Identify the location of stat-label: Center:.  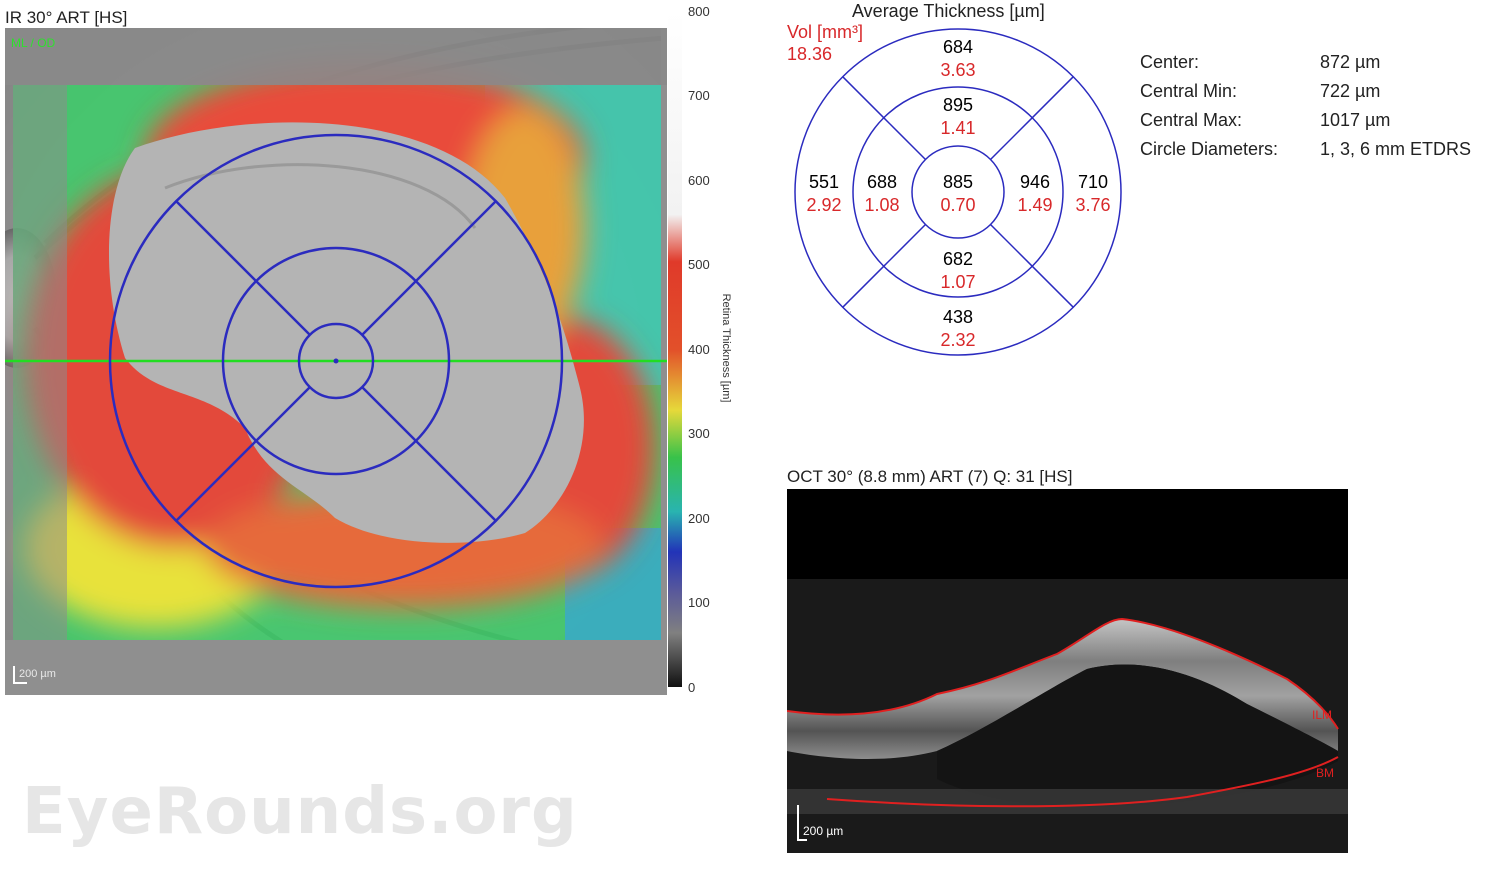
(1170, 62).